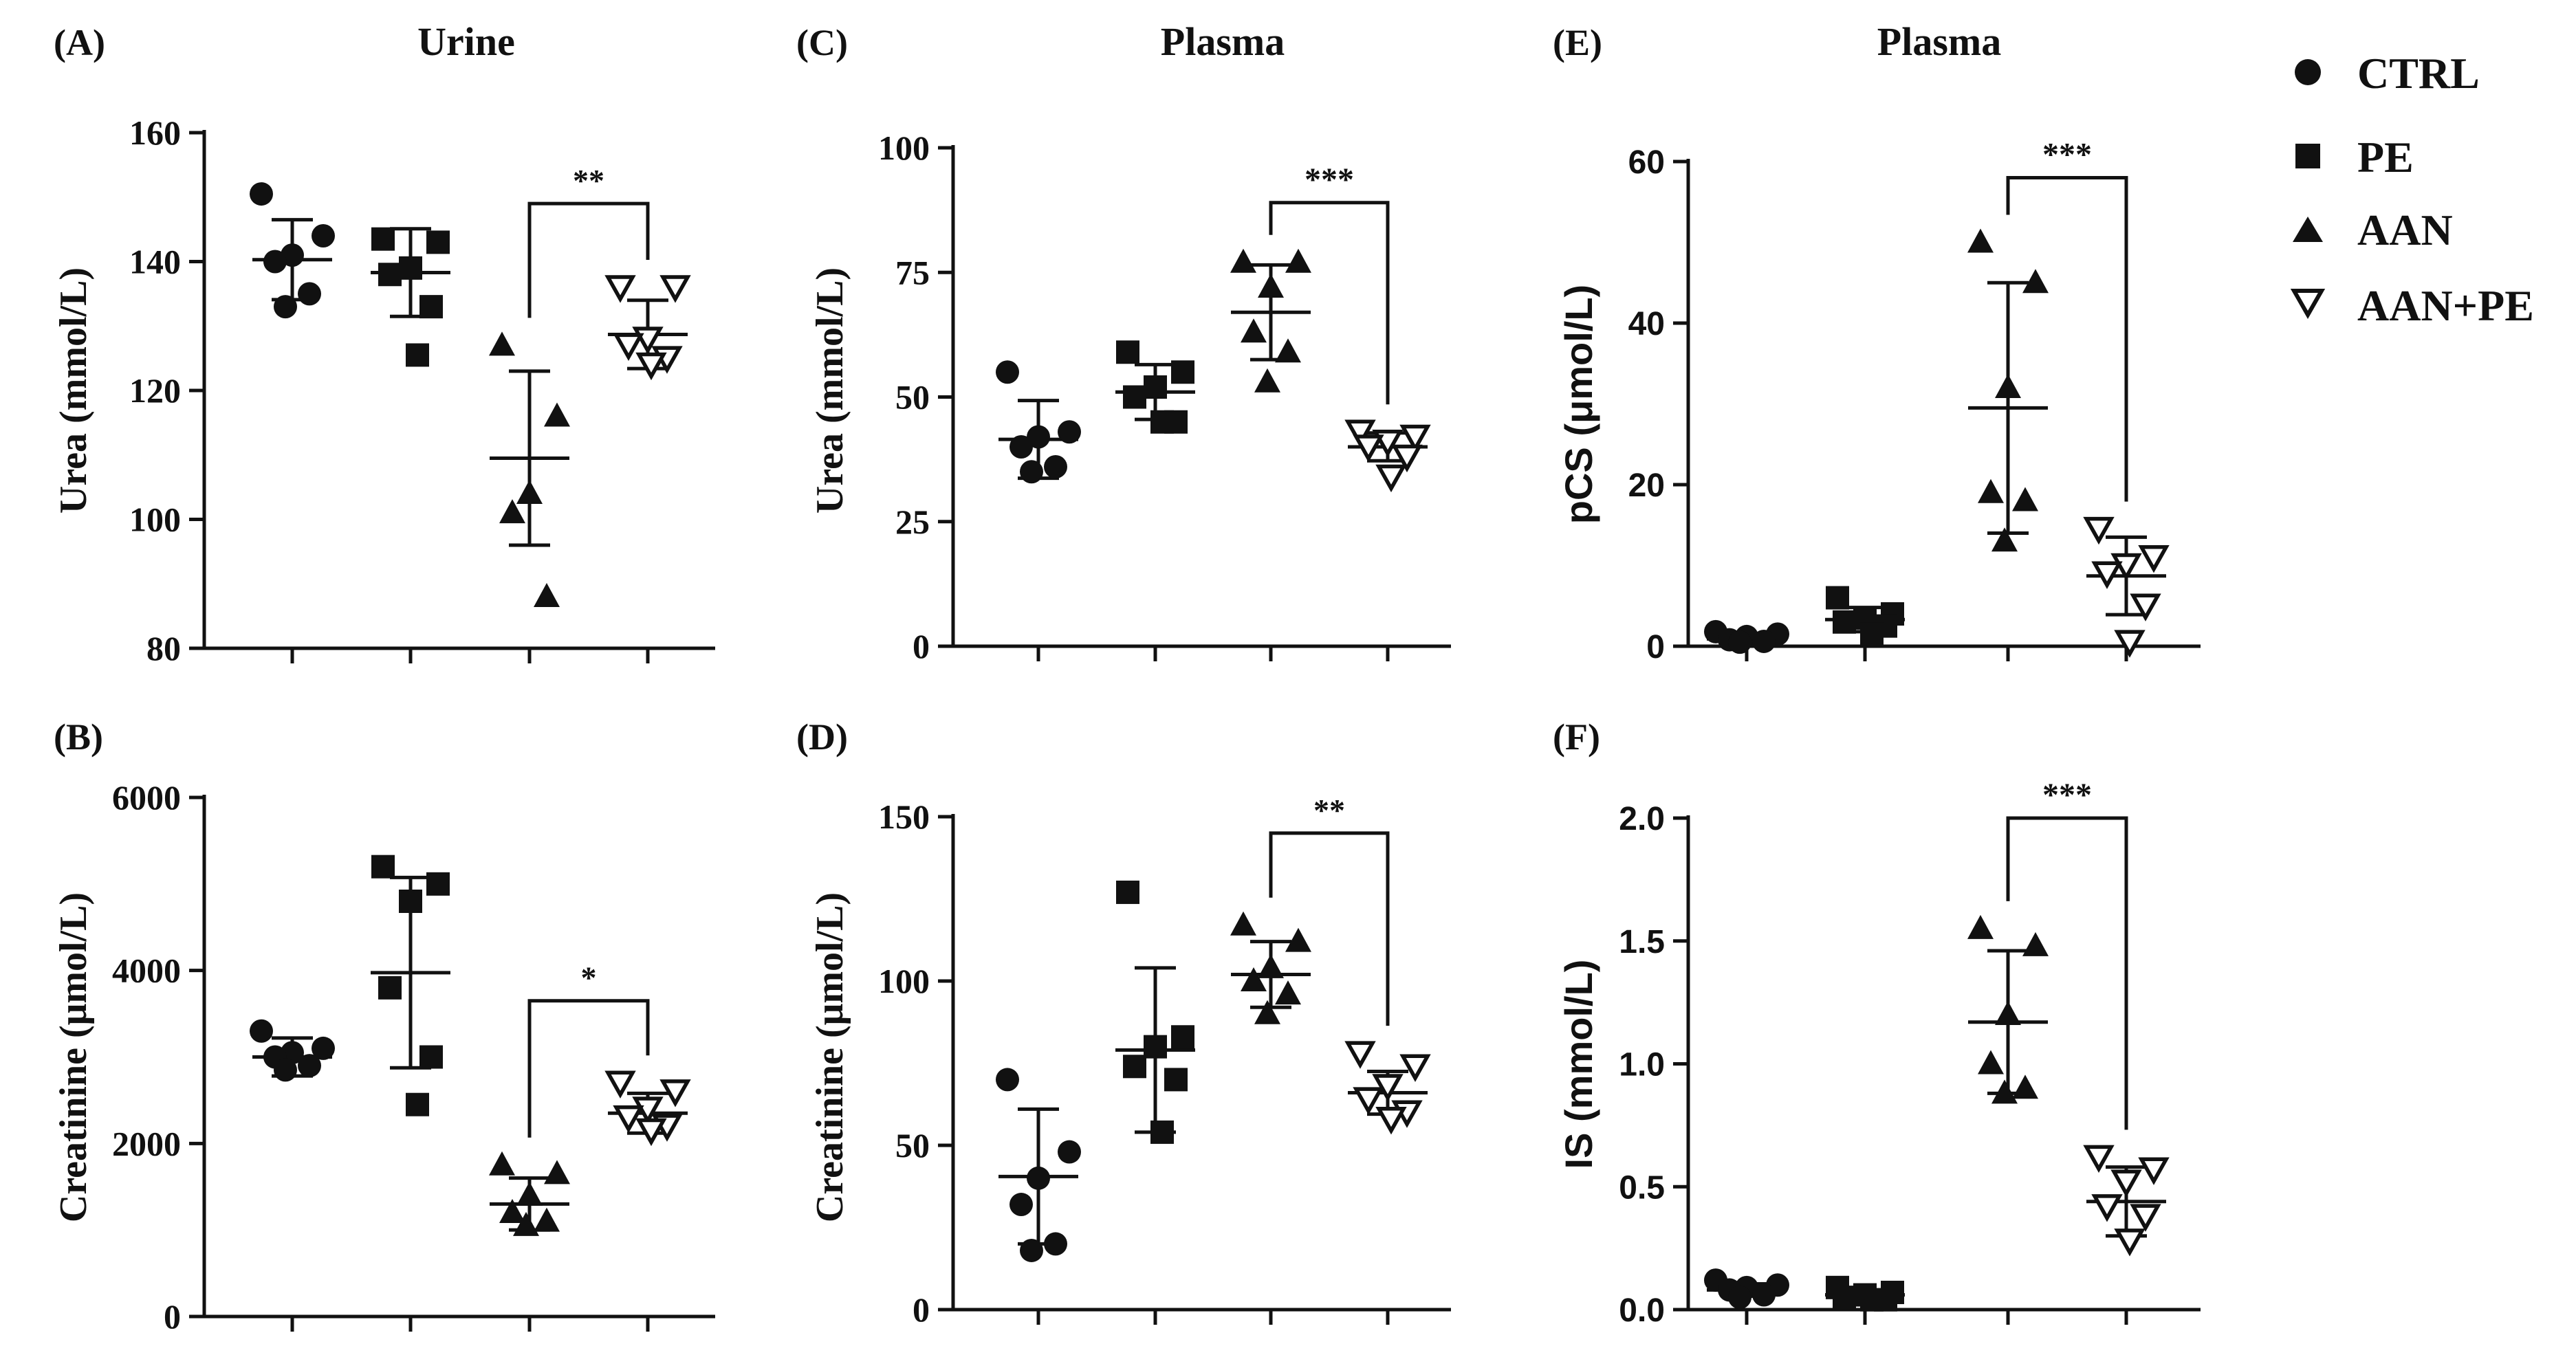  What do you see at coordinates (2308, 72) in the screenshot?
I see `filled-circle-icon` at bounding box center [2308, 72].